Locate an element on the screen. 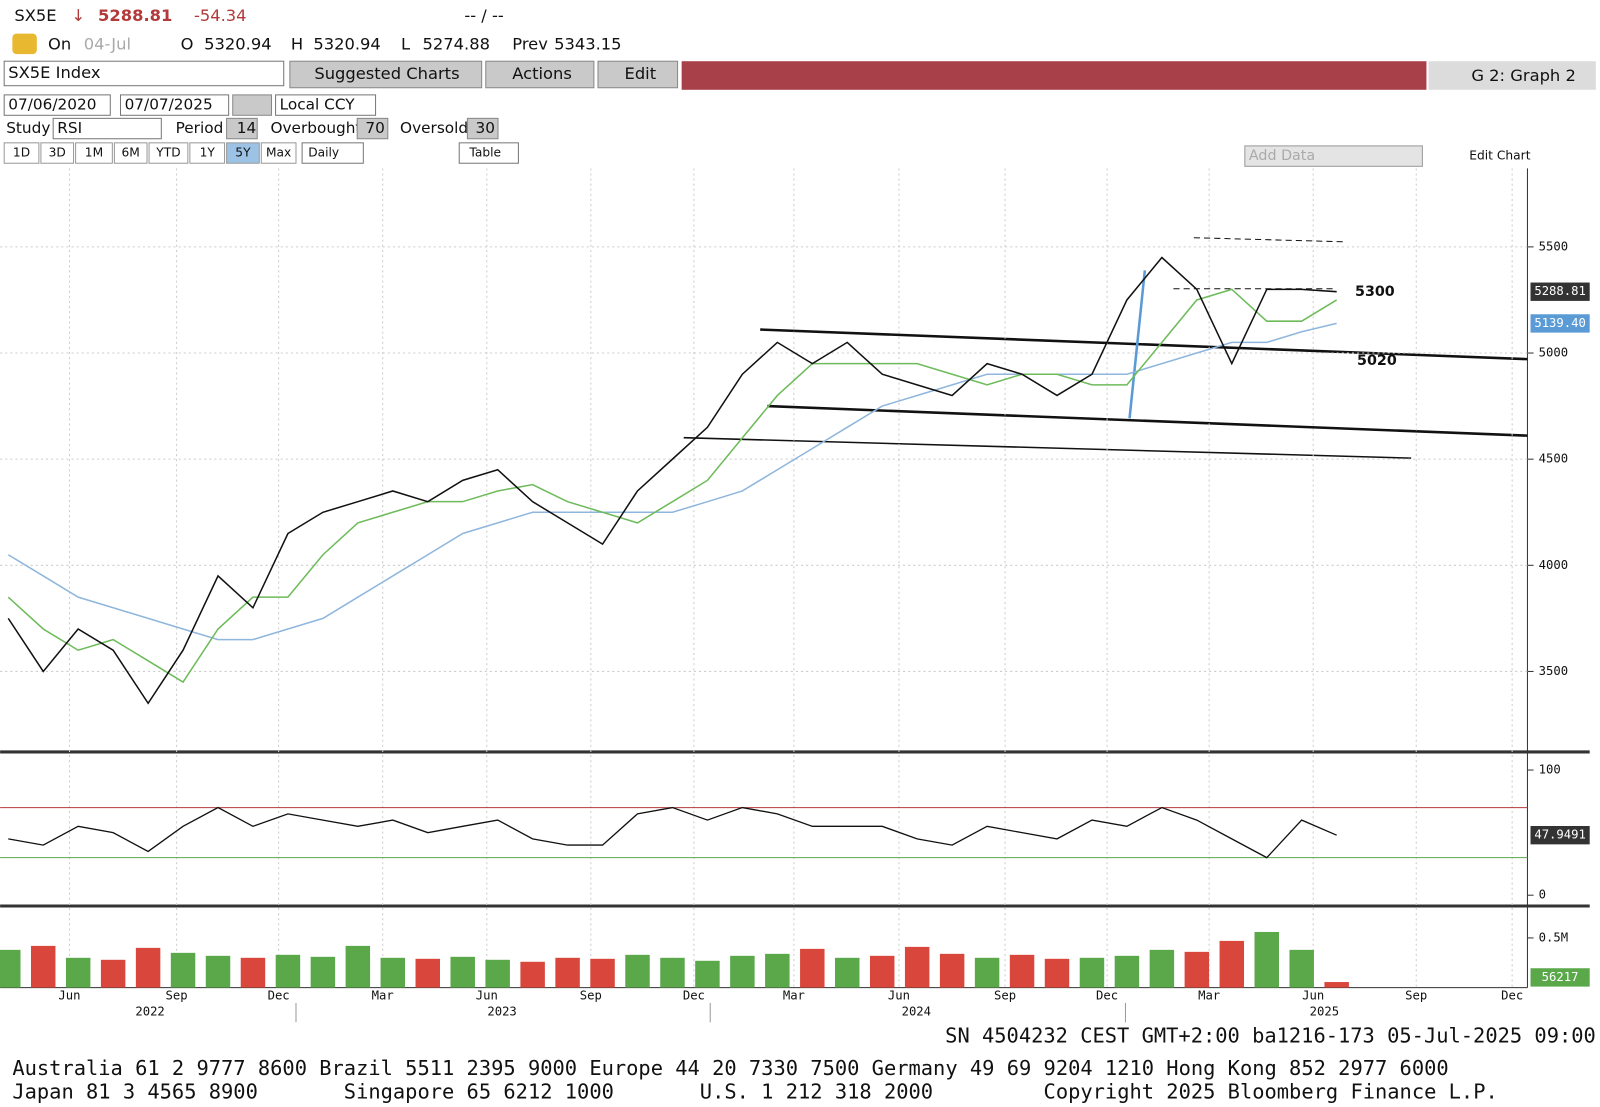  annotation: 5300 is located at coordinates (1375, 292).